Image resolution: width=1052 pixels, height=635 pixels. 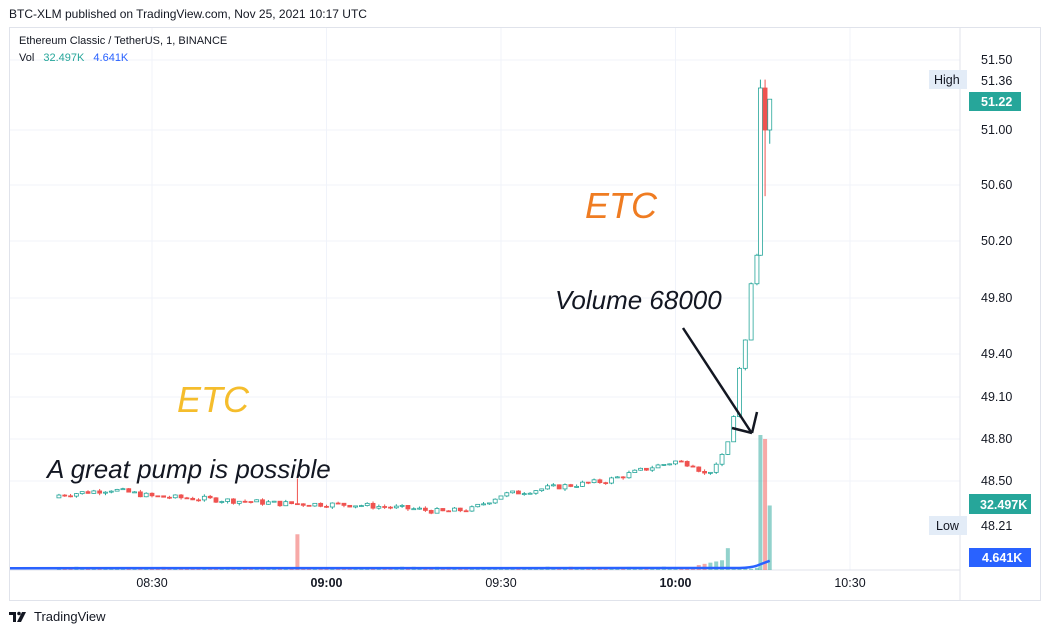 What do you see at coordinates (111, 58) in the screenshot?
I see `volume-ma-legend-value: 4.641K` at bounding box center [111, 58].